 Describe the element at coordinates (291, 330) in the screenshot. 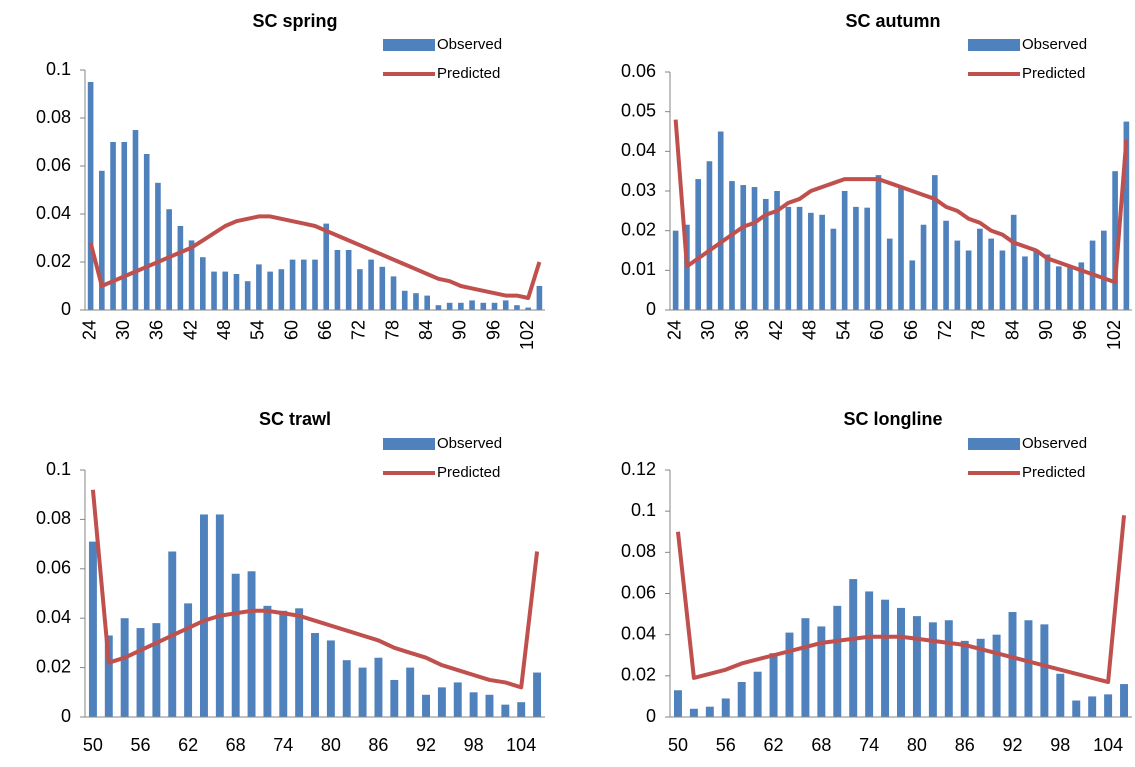

I see `x-tick-label: 60` at that location.